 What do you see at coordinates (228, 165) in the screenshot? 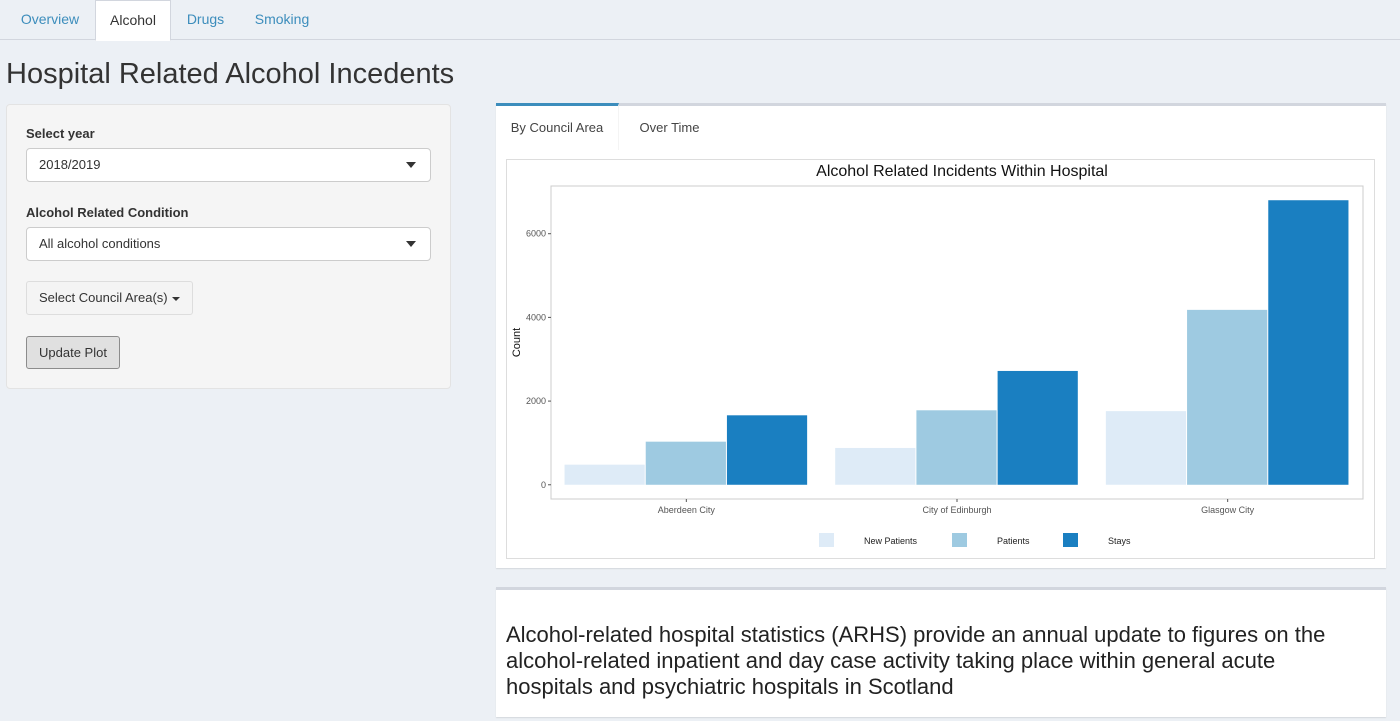
I see `year-select: 2018/2019` at bounding box center [228, 165].